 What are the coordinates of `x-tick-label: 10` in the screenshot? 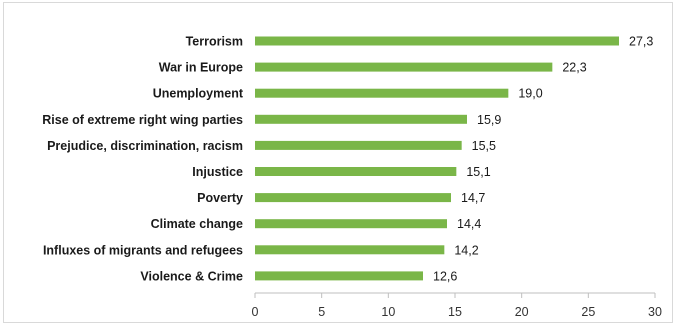 It's located at (388, 312).